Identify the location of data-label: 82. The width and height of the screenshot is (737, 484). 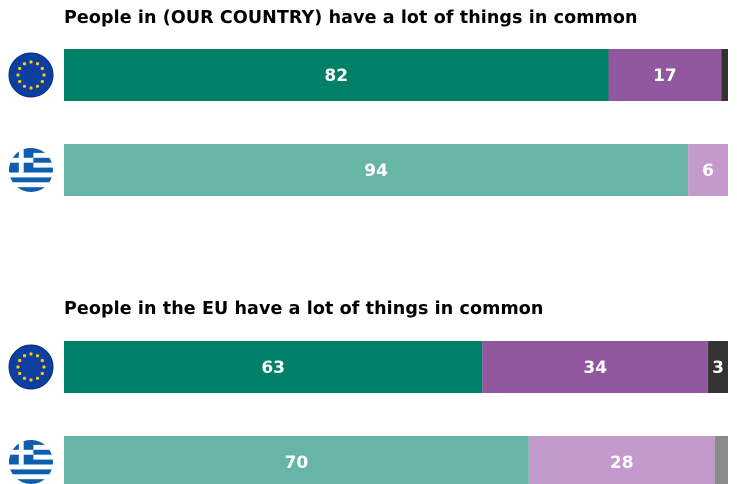
(336, 76).